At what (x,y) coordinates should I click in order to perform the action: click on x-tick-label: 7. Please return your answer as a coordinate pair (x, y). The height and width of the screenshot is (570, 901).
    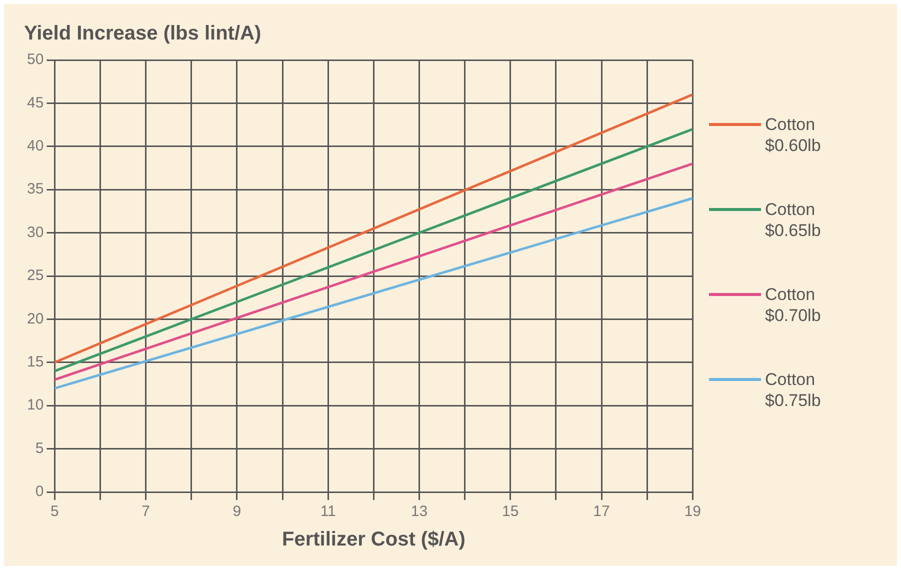
    Looking at the image, I should click on (146, 511).